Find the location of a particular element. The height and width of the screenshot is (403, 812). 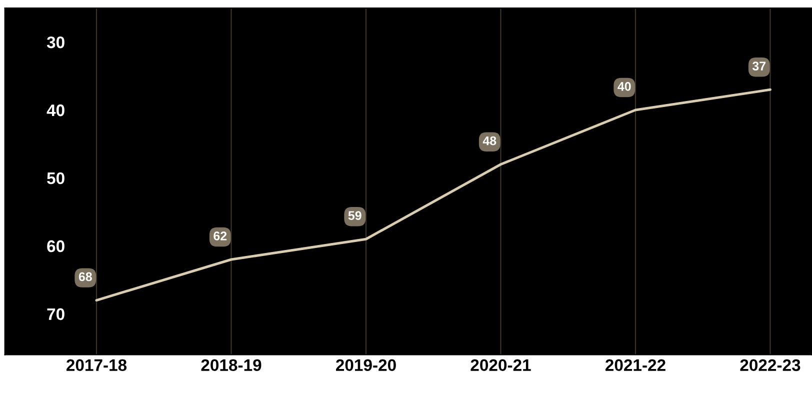

y-tick-label: 70 is located at coordinates (55, 314).